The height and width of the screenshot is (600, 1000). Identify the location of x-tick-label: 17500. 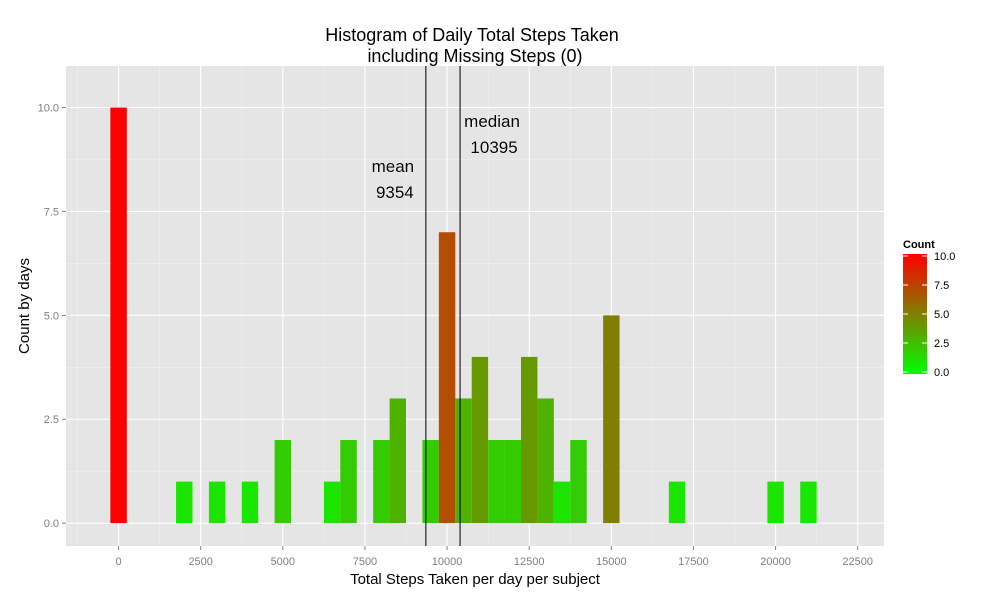
(693, 562).